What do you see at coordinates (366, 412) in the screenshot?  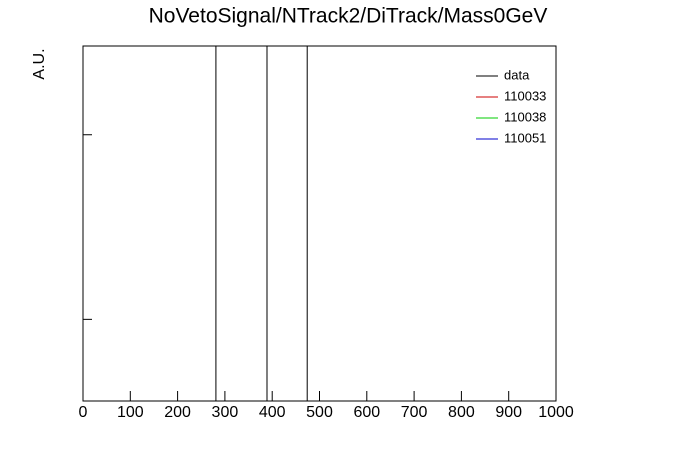 I see `x-tick-label: 600` at bounding box center [366, 412].